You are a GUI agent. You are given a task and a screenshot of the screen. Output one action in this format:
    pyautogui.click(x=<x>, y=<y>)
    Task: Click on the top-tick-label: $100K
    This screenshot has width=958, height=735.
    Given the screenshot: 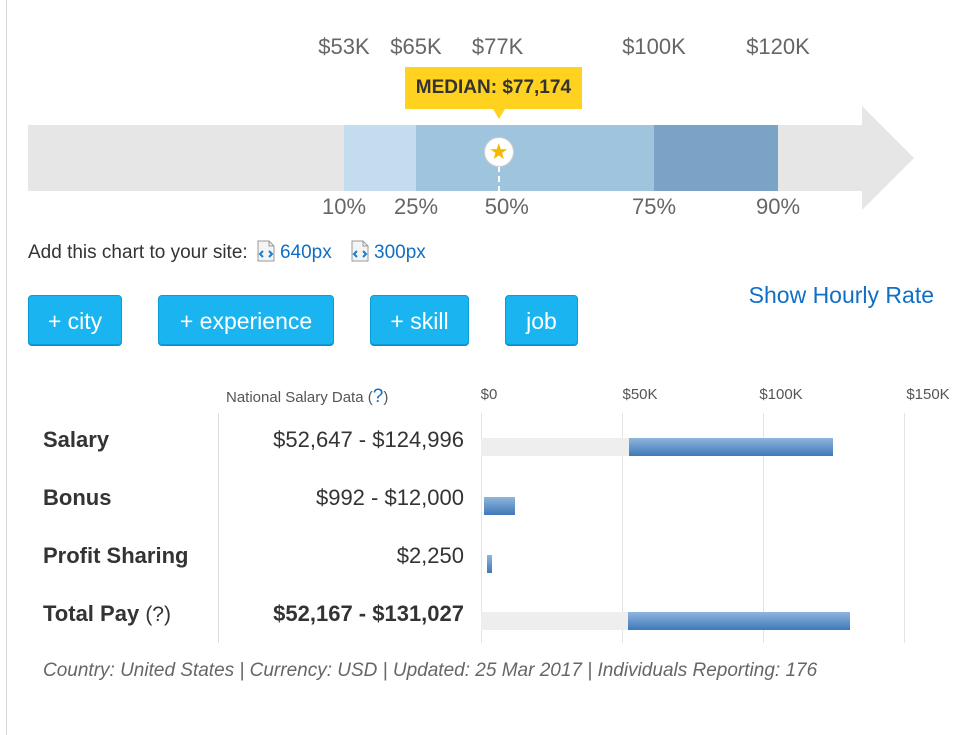 What is the action you would take?
    pyautogui.click(x=654, y=46)
    